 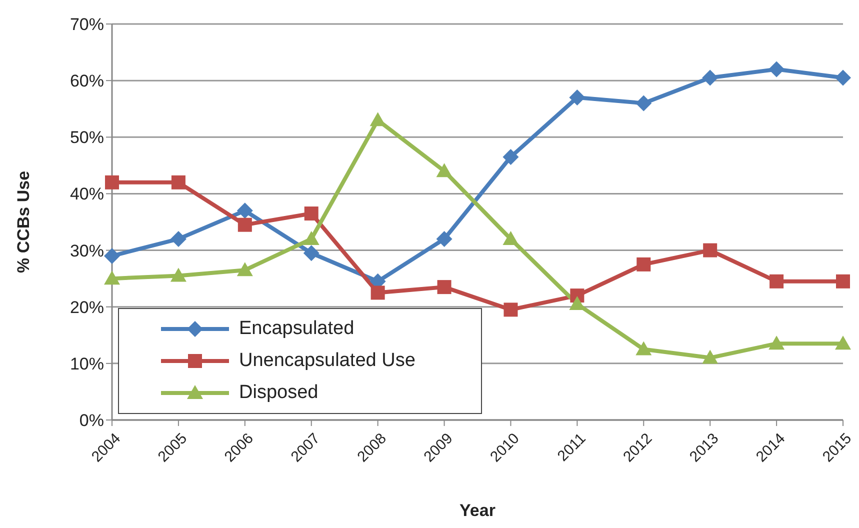 What do you see at coordinates (87, 307) in the screenshot?
I see `y-tick-label: 20%` at bounding box center [87, 307].